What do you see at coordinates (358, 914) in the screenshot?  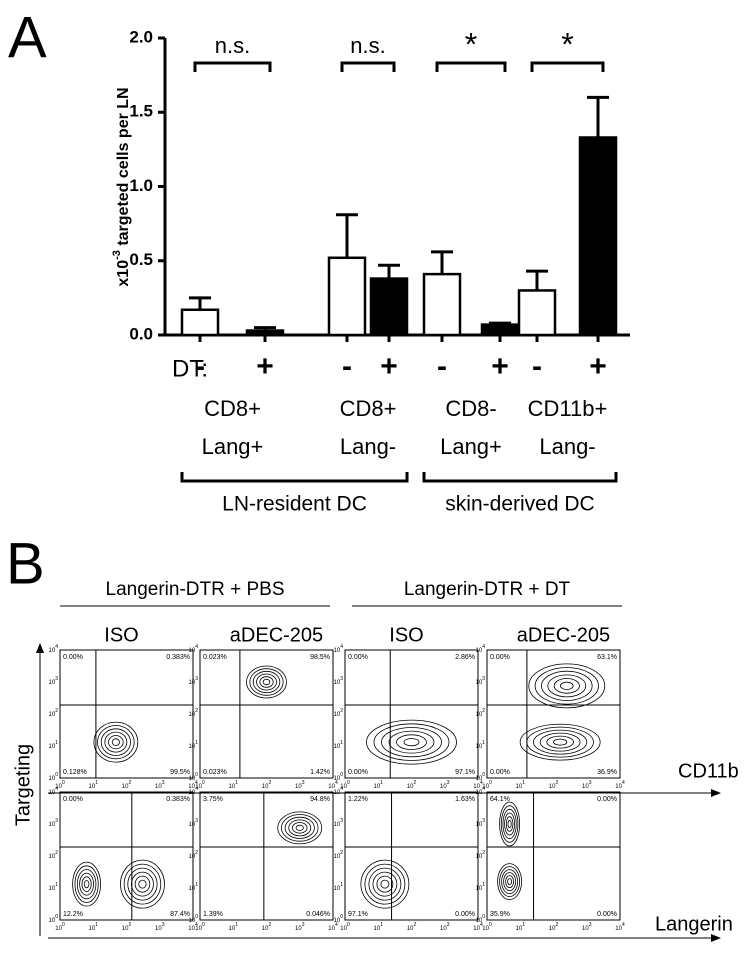 I see `quadrant-percent: 97.1%` at bounding box center [358, 914].